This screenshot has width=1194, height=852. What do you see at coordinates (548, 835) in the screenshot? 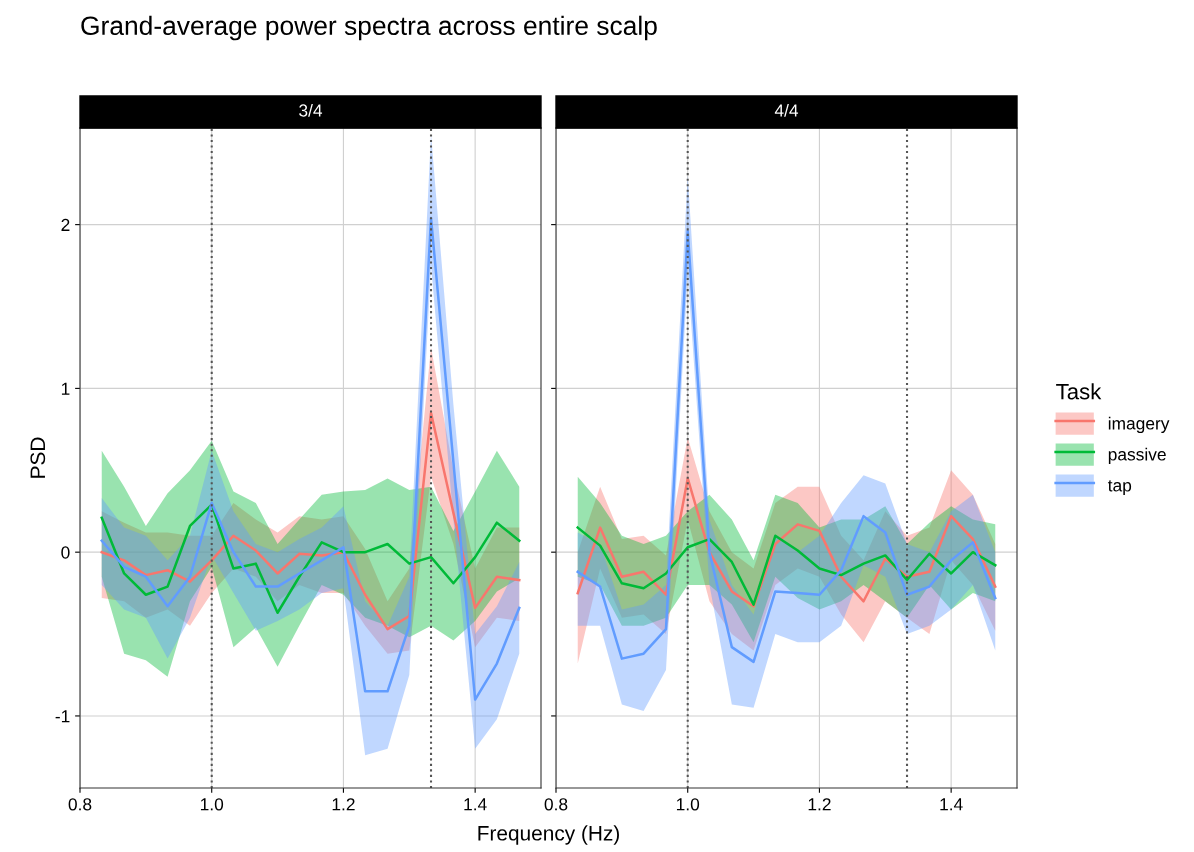
I see `x-axis-title: Frequency (Hz)` at bounding box center [548, 835].